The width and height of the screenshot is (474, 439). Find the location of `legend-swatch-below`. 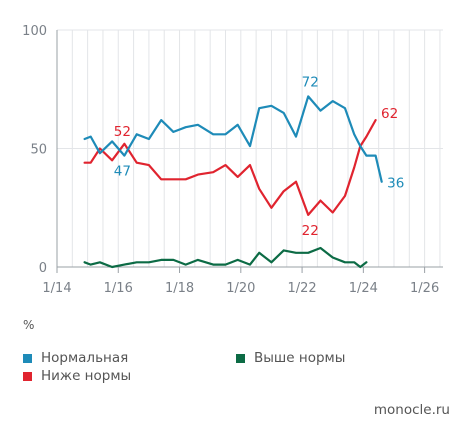

legend-swatch-below is located at coordinates (27, 376).